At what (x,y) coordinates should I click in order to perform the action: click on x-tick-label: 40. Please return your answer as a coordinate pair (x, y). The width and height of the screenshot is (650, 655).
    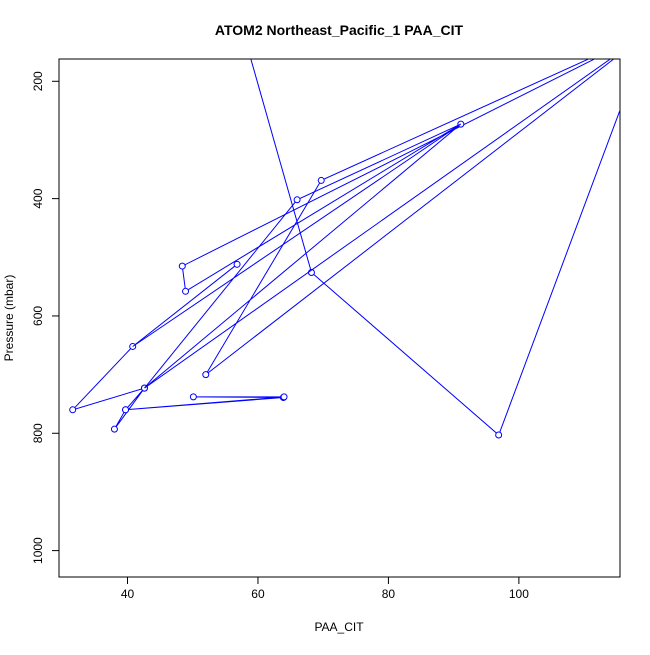
    Looking at the image, I should click on (128, 594).